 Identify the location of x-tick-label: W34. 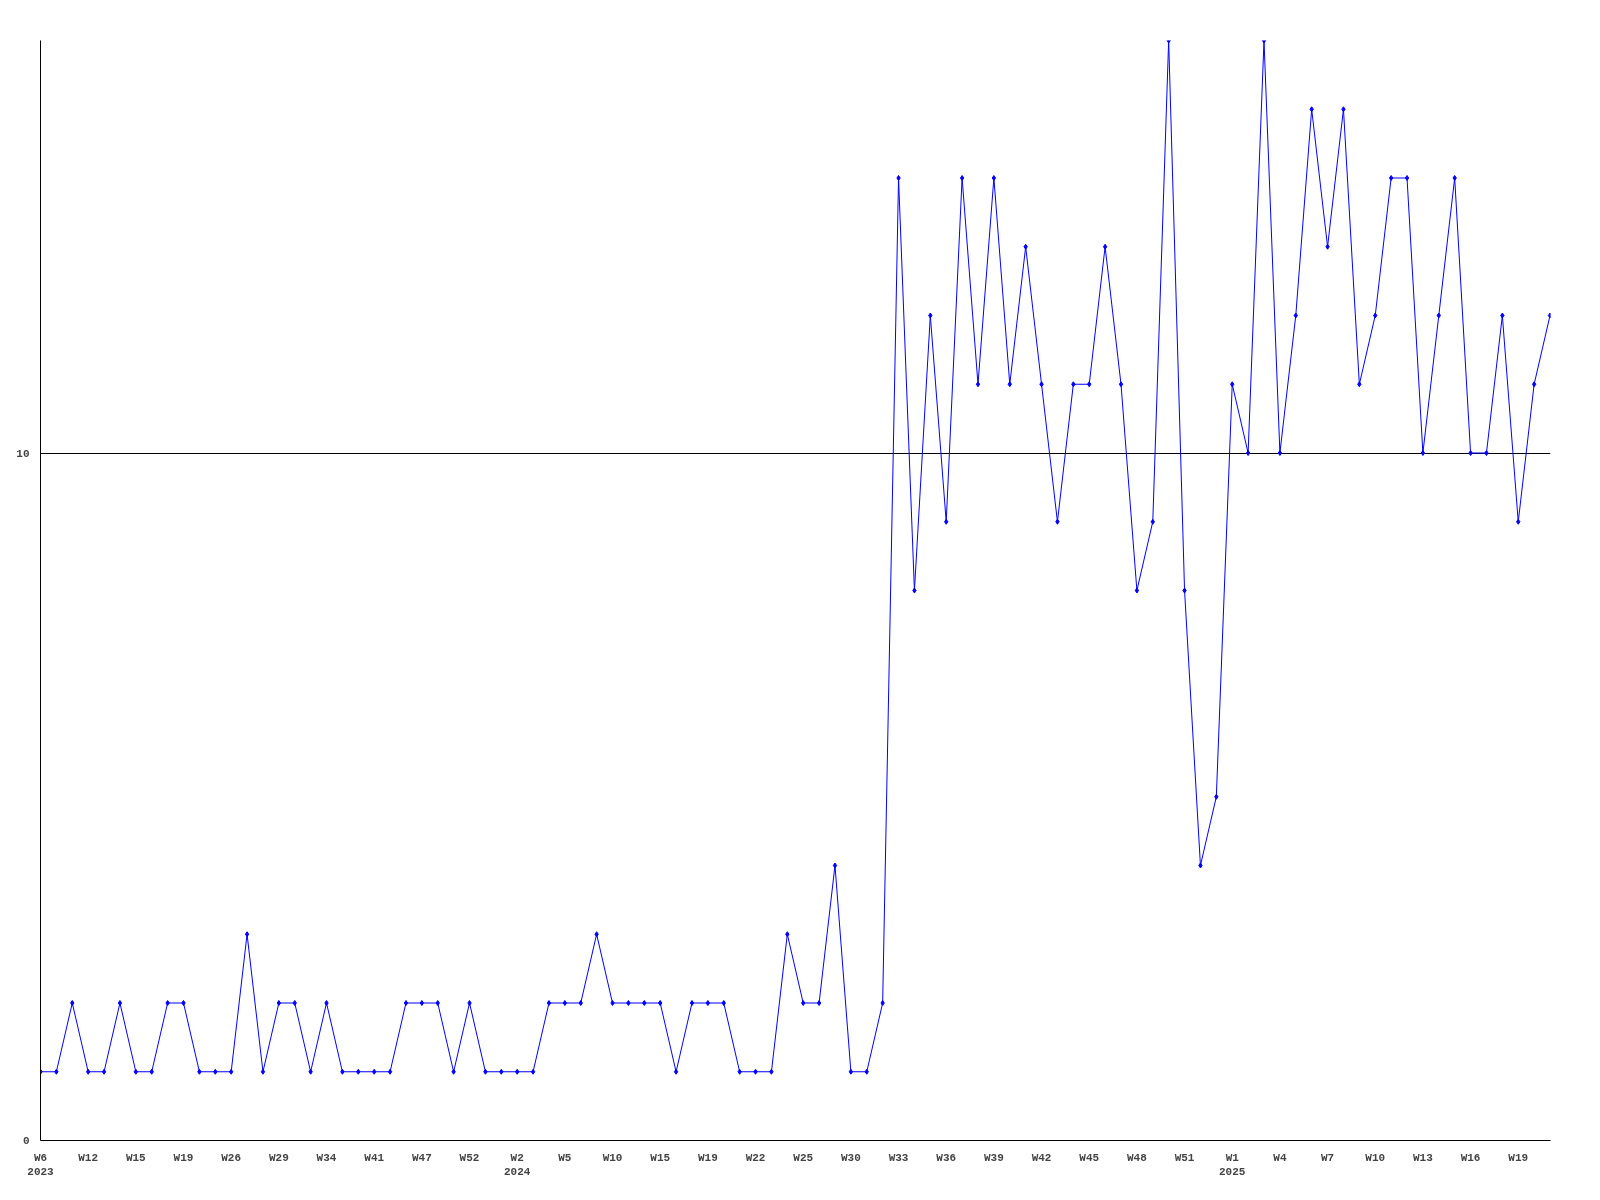
(326, 1157).